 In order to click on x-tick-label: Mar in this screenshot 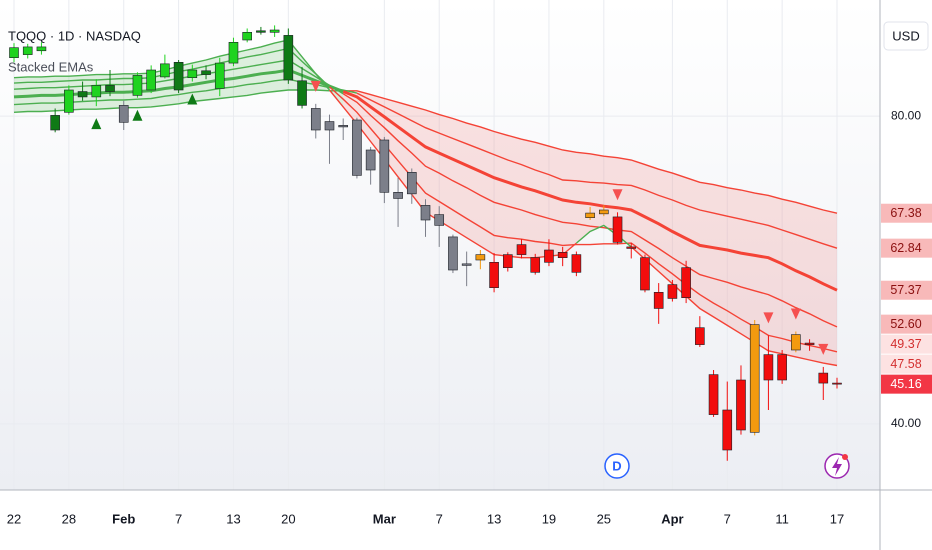, I will do `click(384, 518)`.